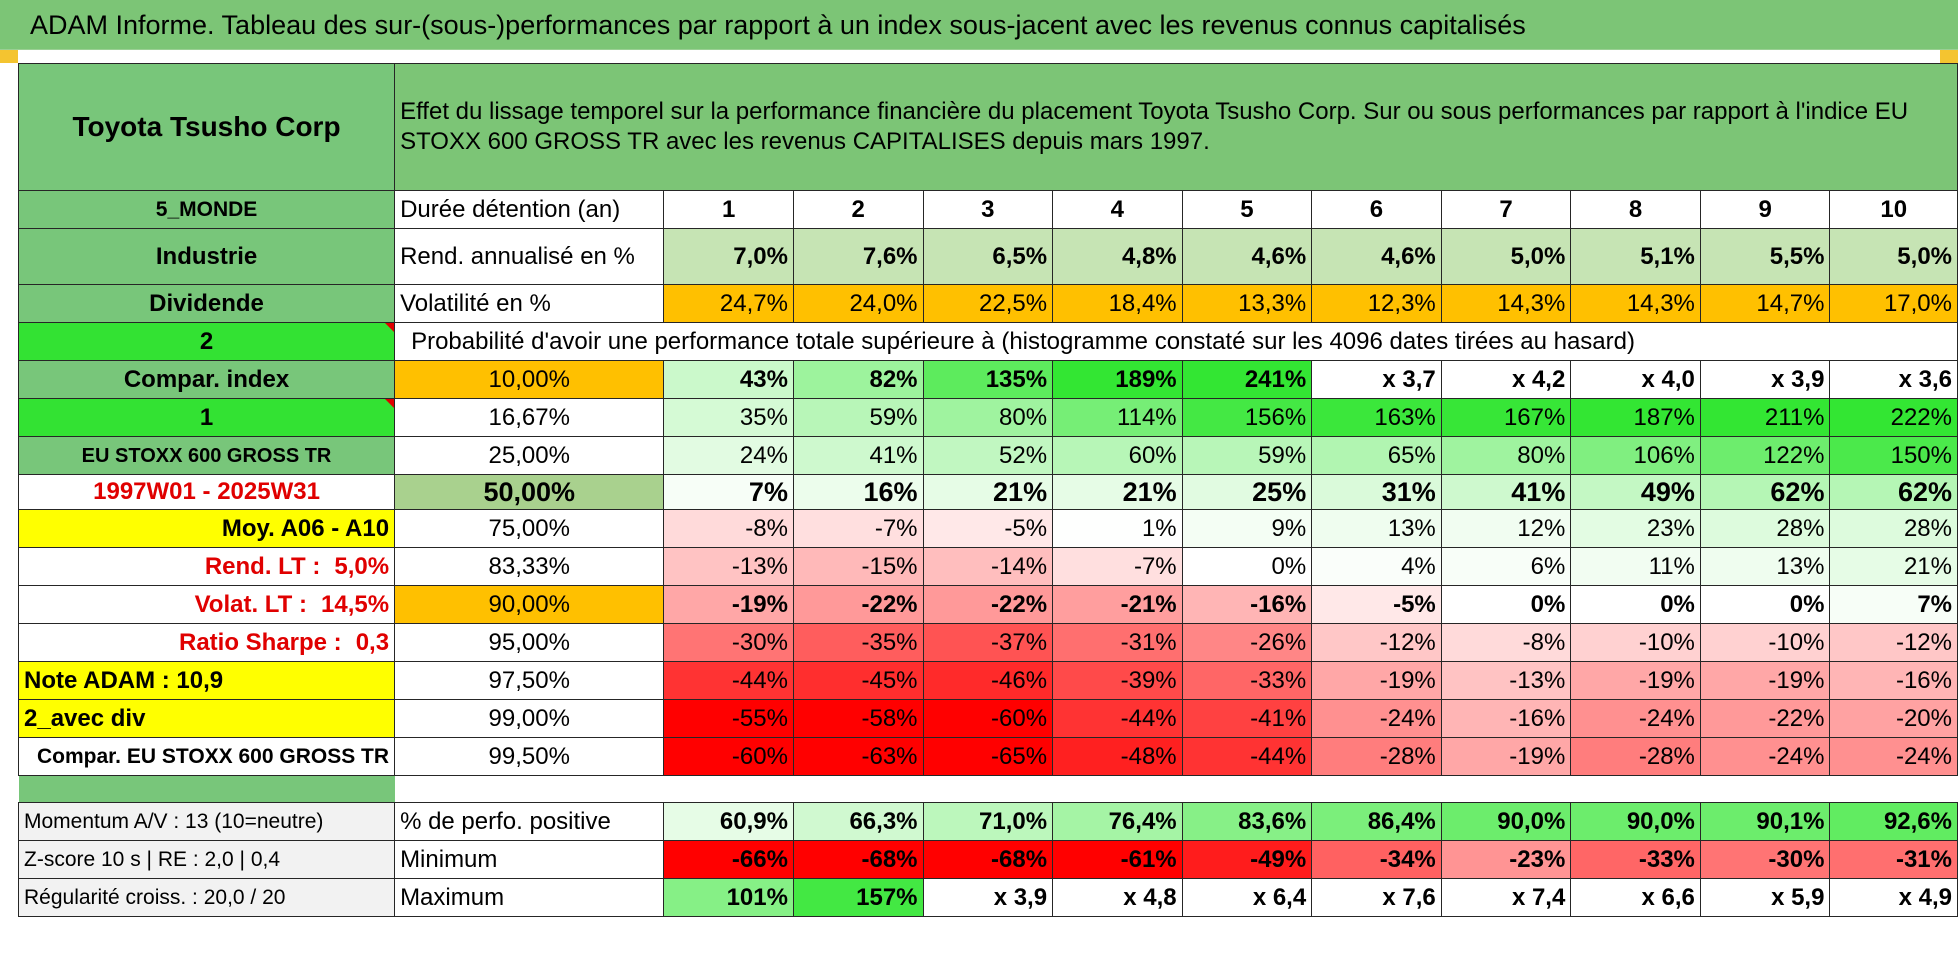 This screenshot has width=1958, height=977. I want to click on quantile-value-cell: -8%, so click(728, 528).